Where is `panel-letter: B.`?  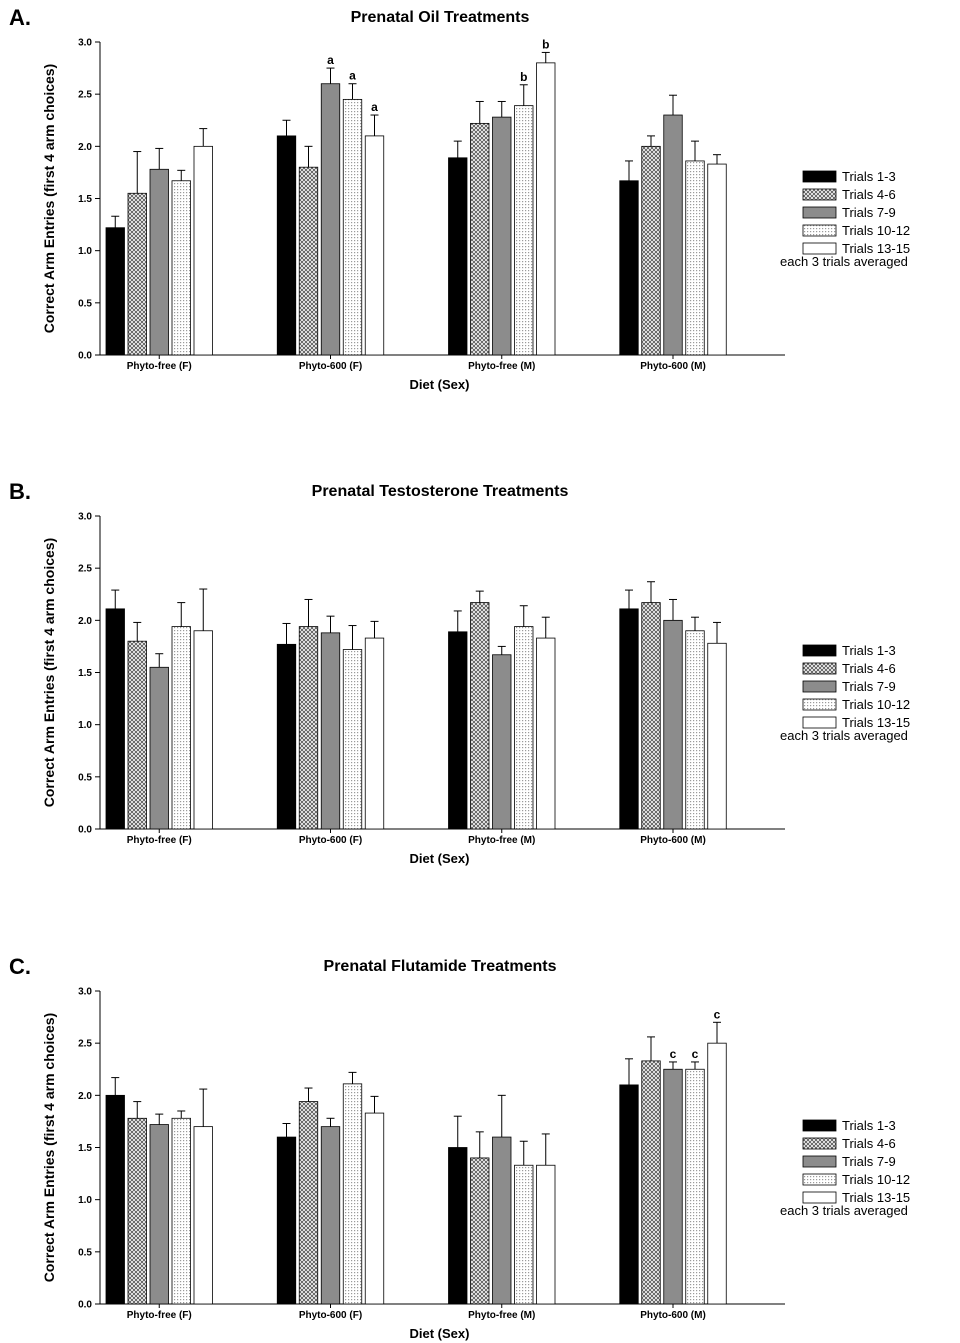 panel-letter: B. is located at coordinates (20, 491).